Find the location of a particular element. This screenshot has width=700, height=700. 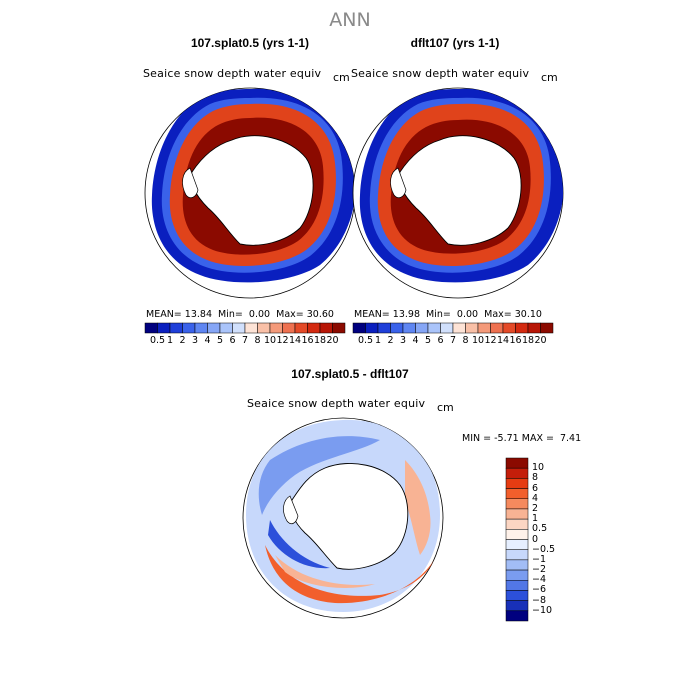

diff-colorbar-tick-label: −10 is located at coordinates (542, 610).